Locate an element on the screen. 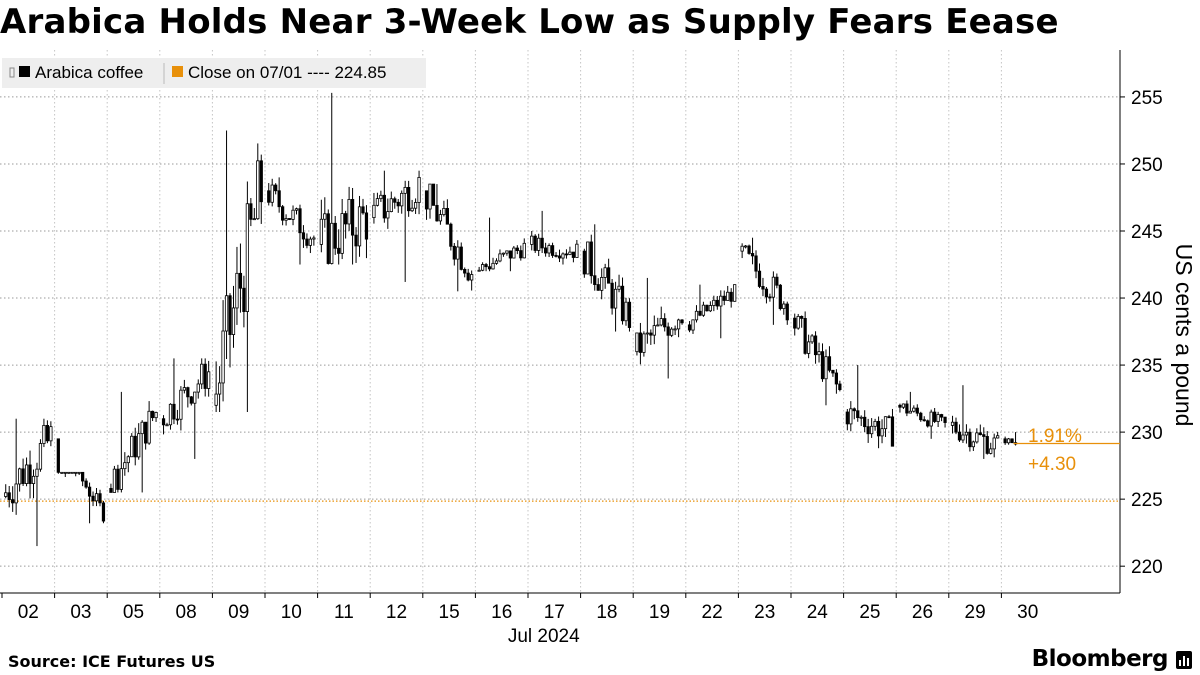 The width and height of the screenshot is (1200, 675). y-tick-label: 250 is located at coordinates (1147, 165).